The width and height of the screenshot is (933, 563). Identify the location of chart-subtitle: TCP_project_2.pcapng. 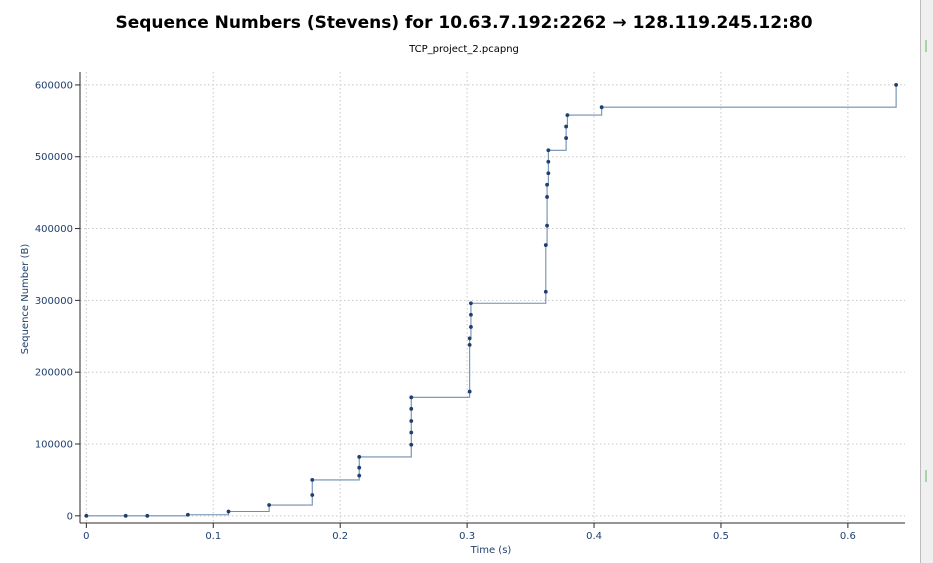
(463, 49).